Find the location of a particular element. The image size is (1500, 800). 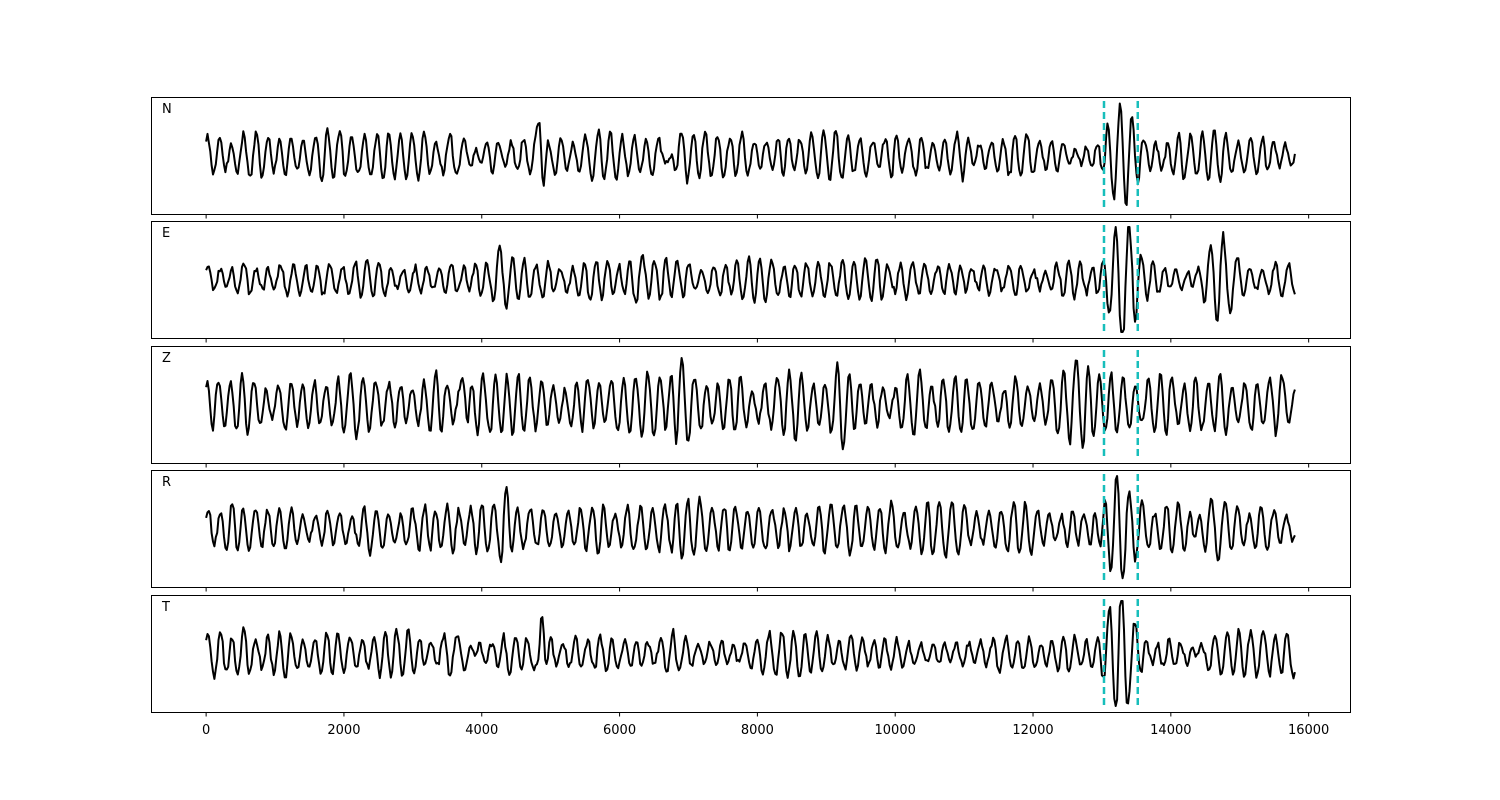

channel-label-e: E is located at coordinates (166, 233).